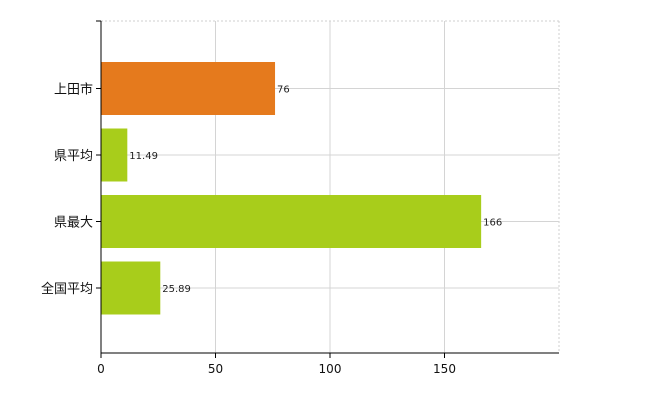  I want to click on x-tick-label: 50, so click(215, 369).